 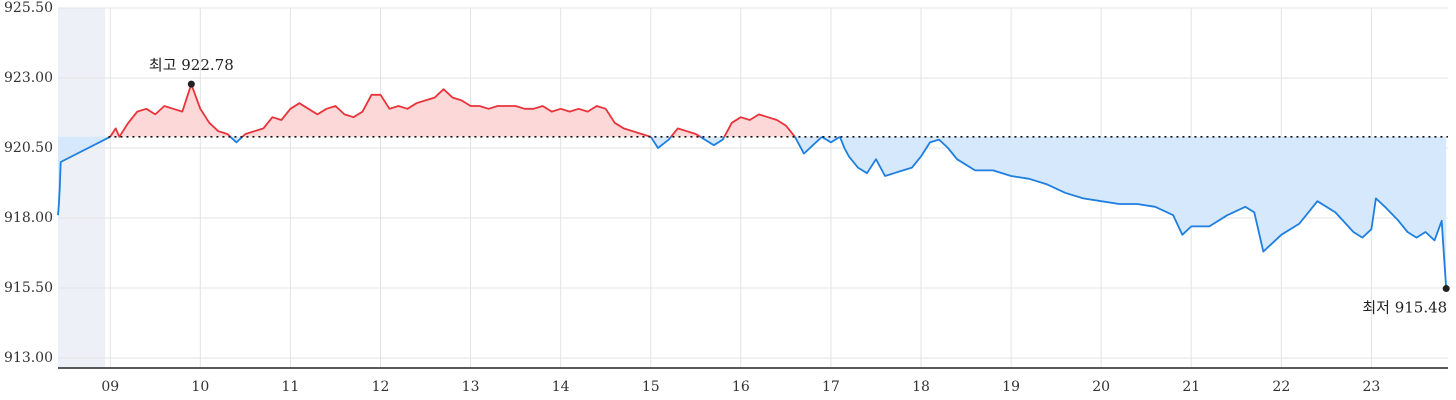 I want to click on high-label: 최고 922.78, so click(x=191, y=65).